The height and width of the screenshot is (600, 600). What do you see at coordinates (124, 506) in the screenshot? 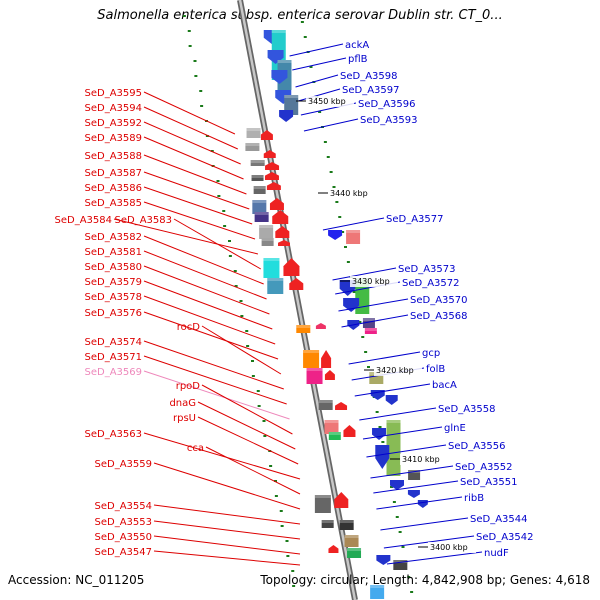
I see `gene-label-left: SeD_A3554` at bounding box center [124, 506].